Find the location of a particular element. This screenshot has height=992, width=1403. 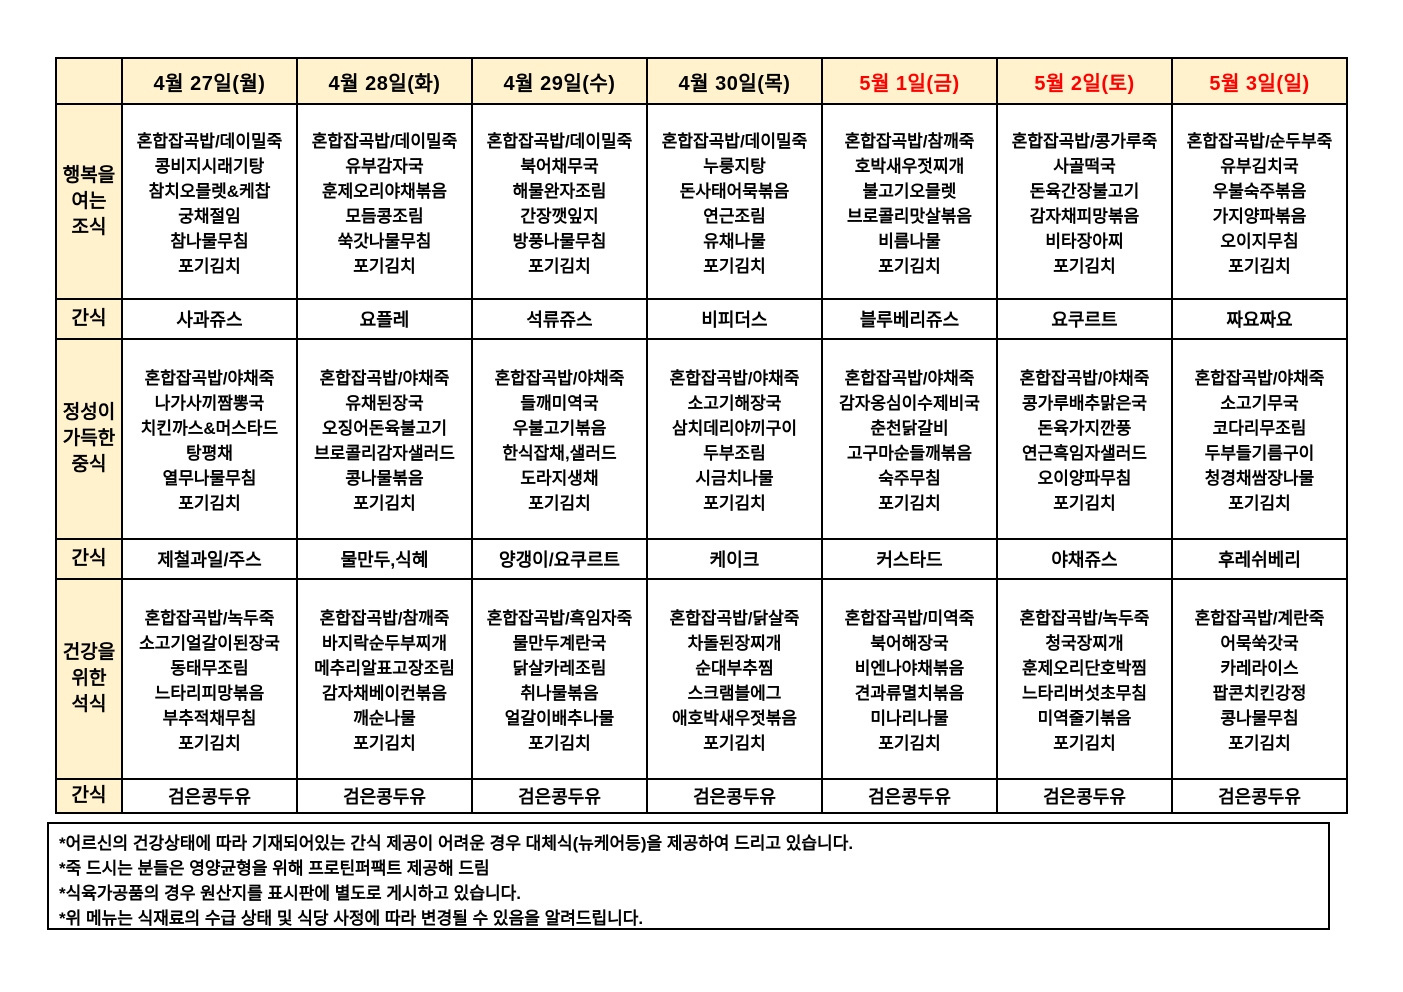

menu-item: 청경채쌈장나물 is located at coordinates (1259, 478).